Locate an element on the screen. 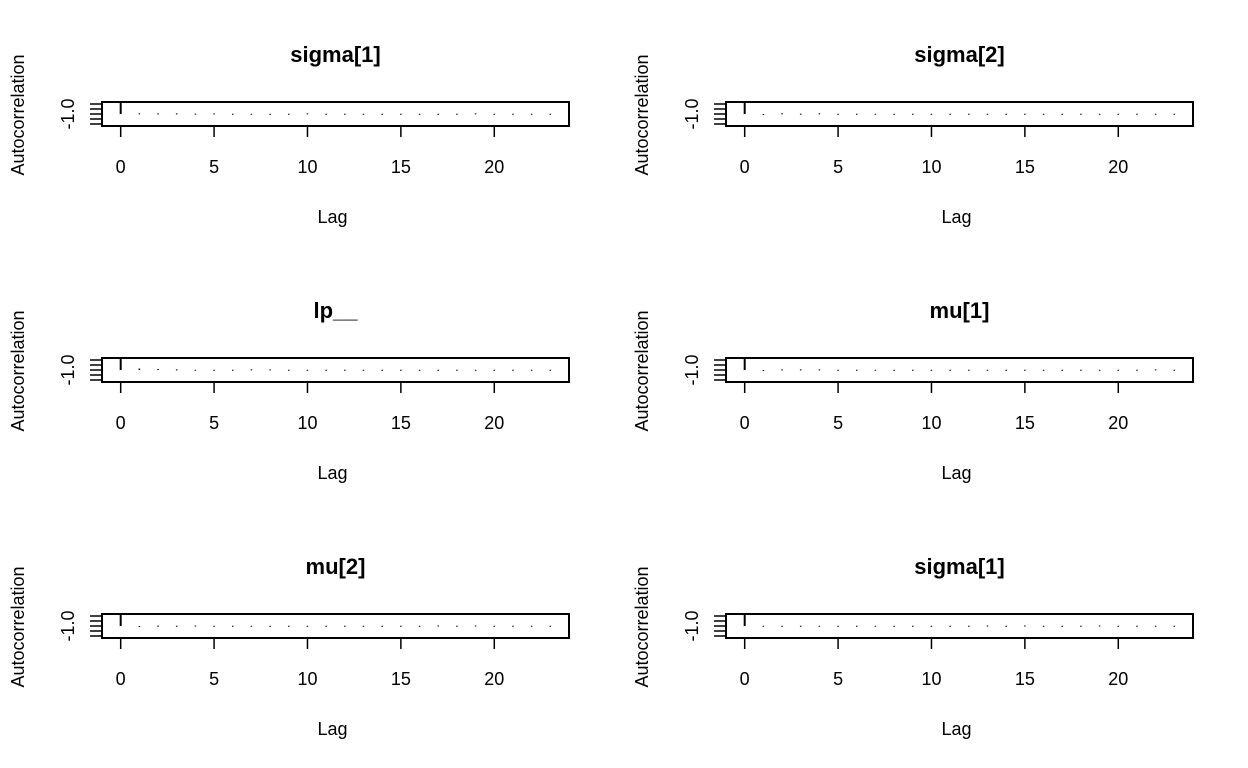  acf-panel: mu[1] -1.0 Autocorrelation 0 5 10 15 20 Lag is located at coordinates (913, 390).